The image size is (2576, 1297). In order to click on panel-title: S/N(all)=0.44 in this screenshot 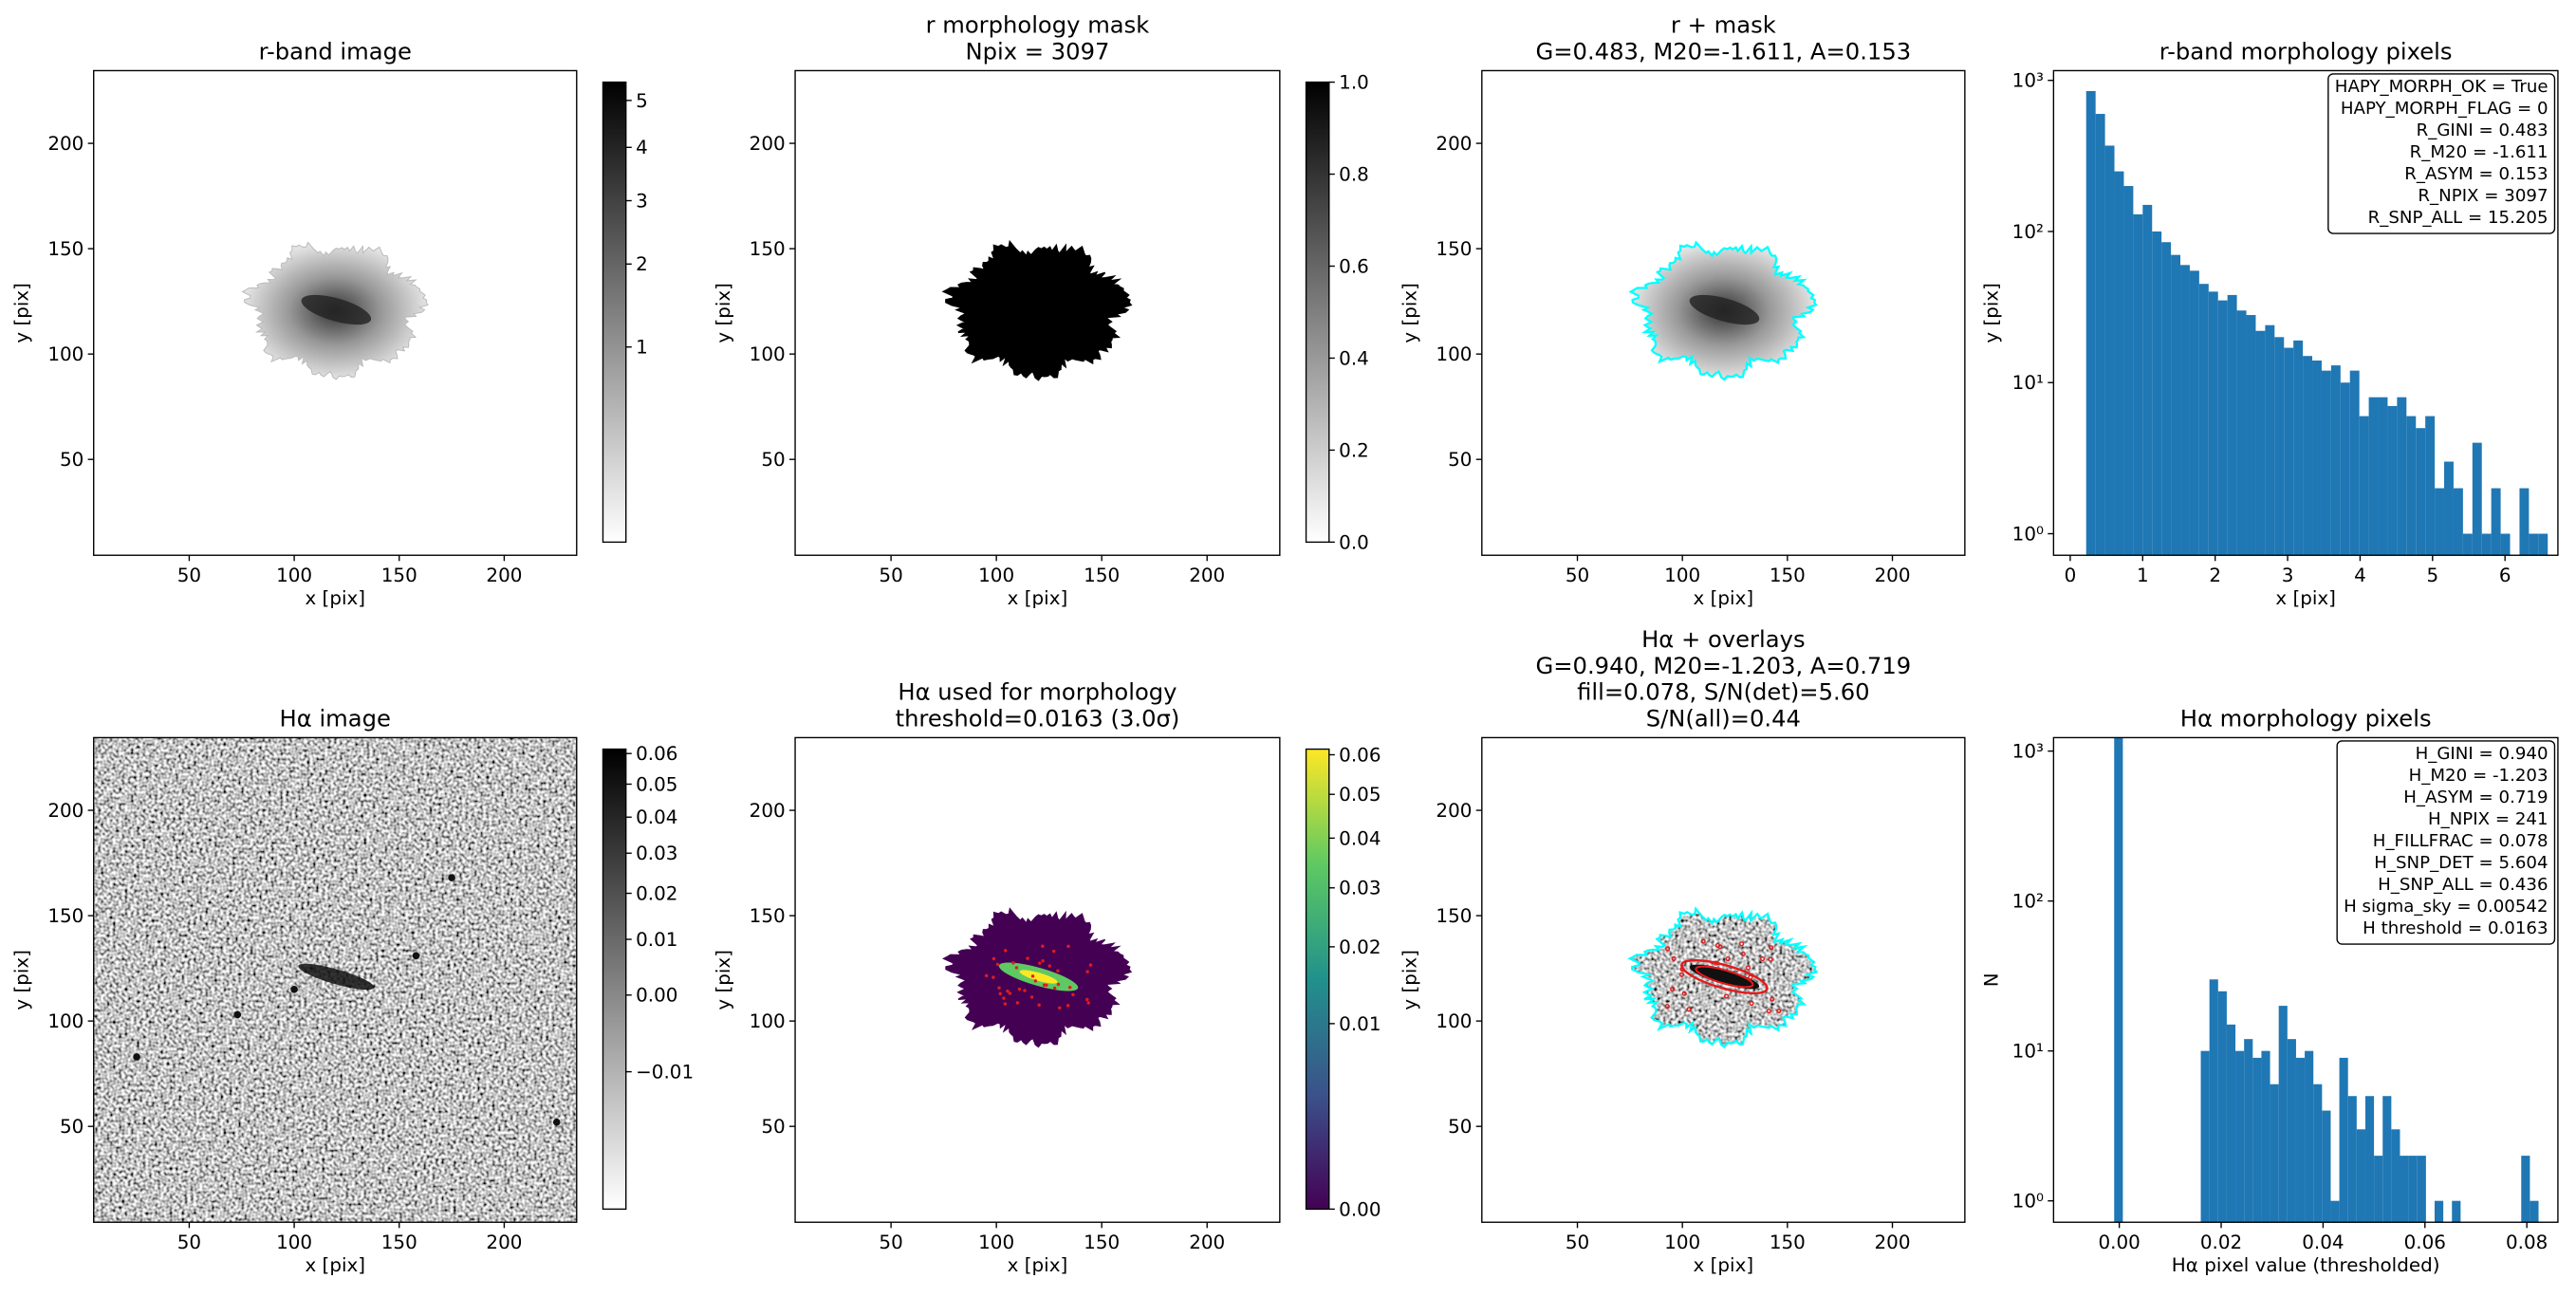, I will do `click(1723, 718)`.